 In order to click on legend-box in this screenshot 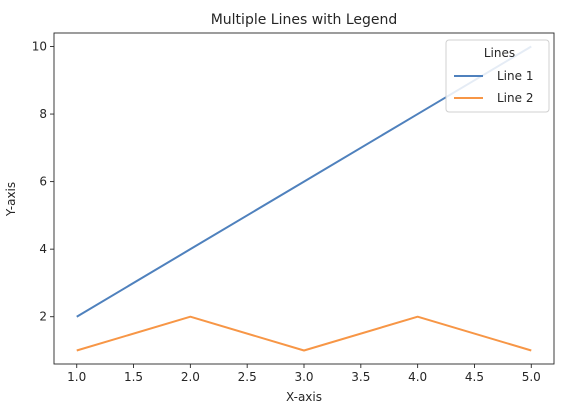, I will do `click(497, 76)`.